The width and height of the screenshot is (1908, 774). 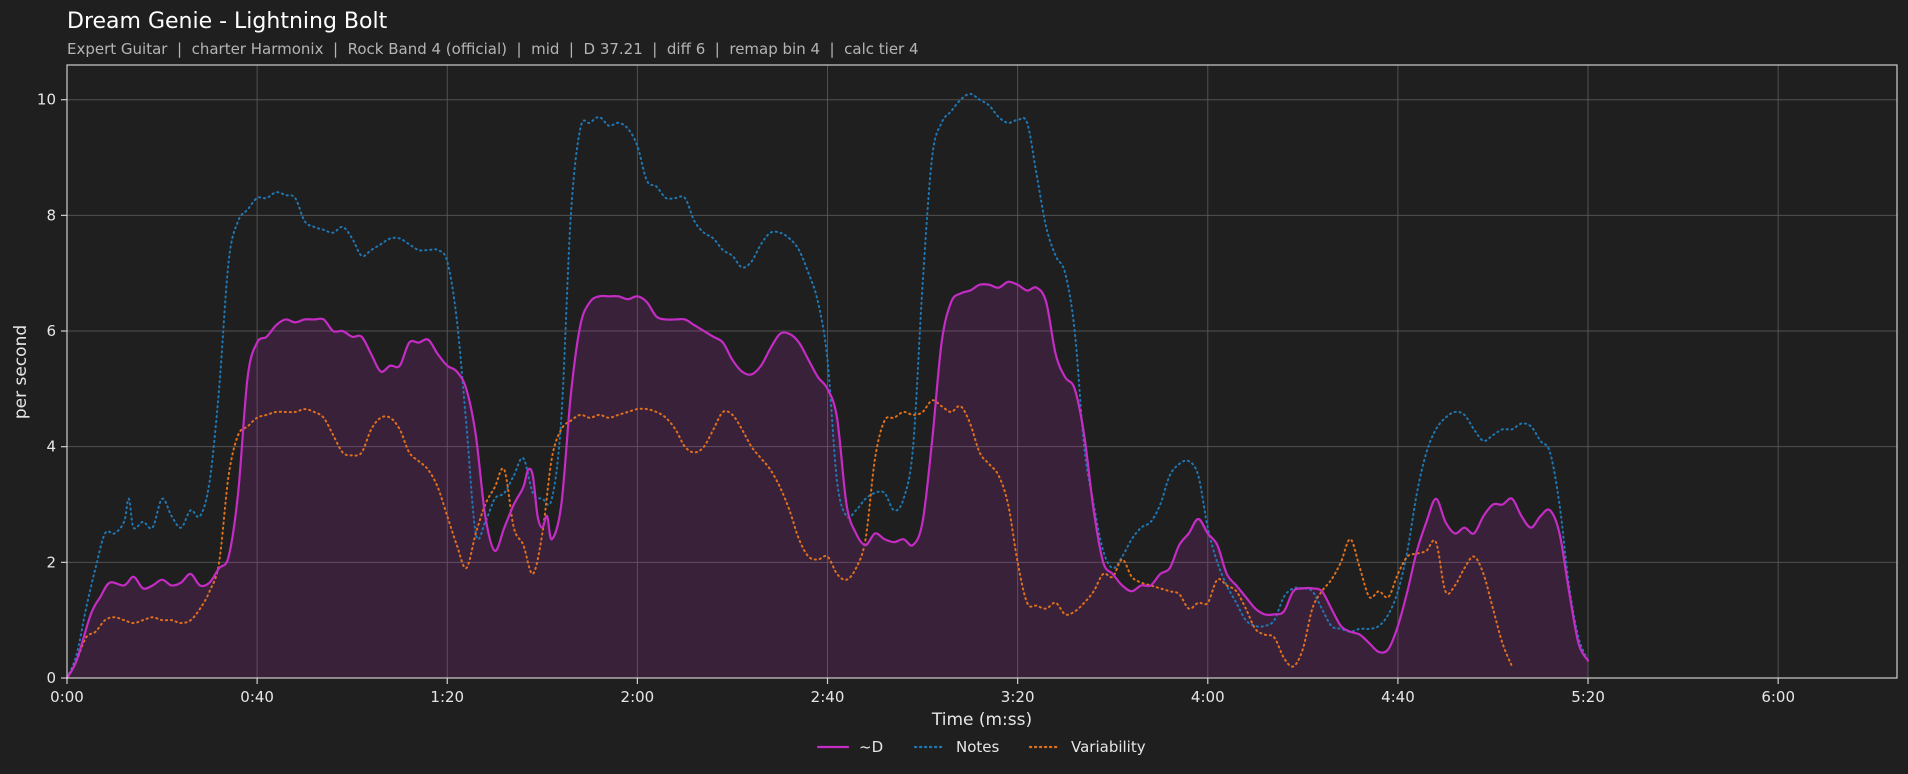 I want to click on x-tick-label: 0:40, so click(x=257, y=697).